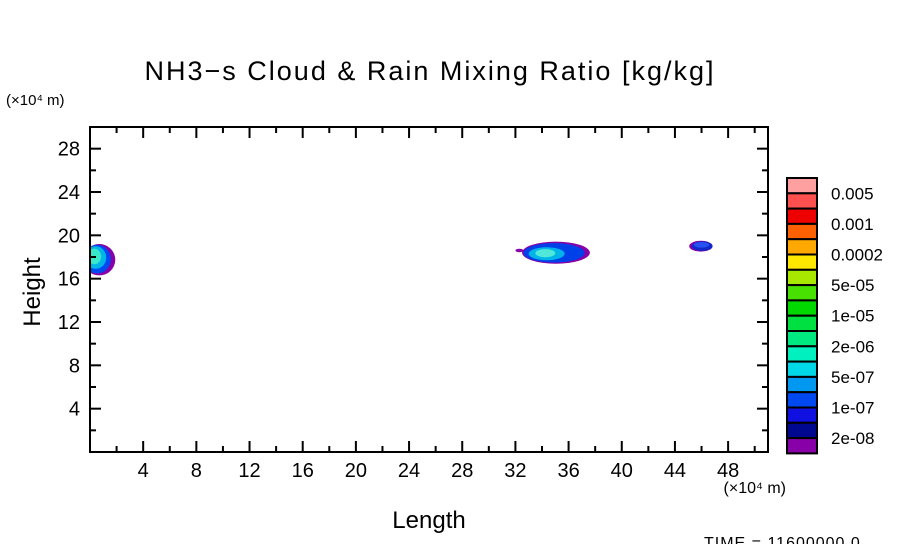 Image resolution: width=904 pixels, height=544 pixels. I want to click on svg-text: 0.005, so click(852, 193).